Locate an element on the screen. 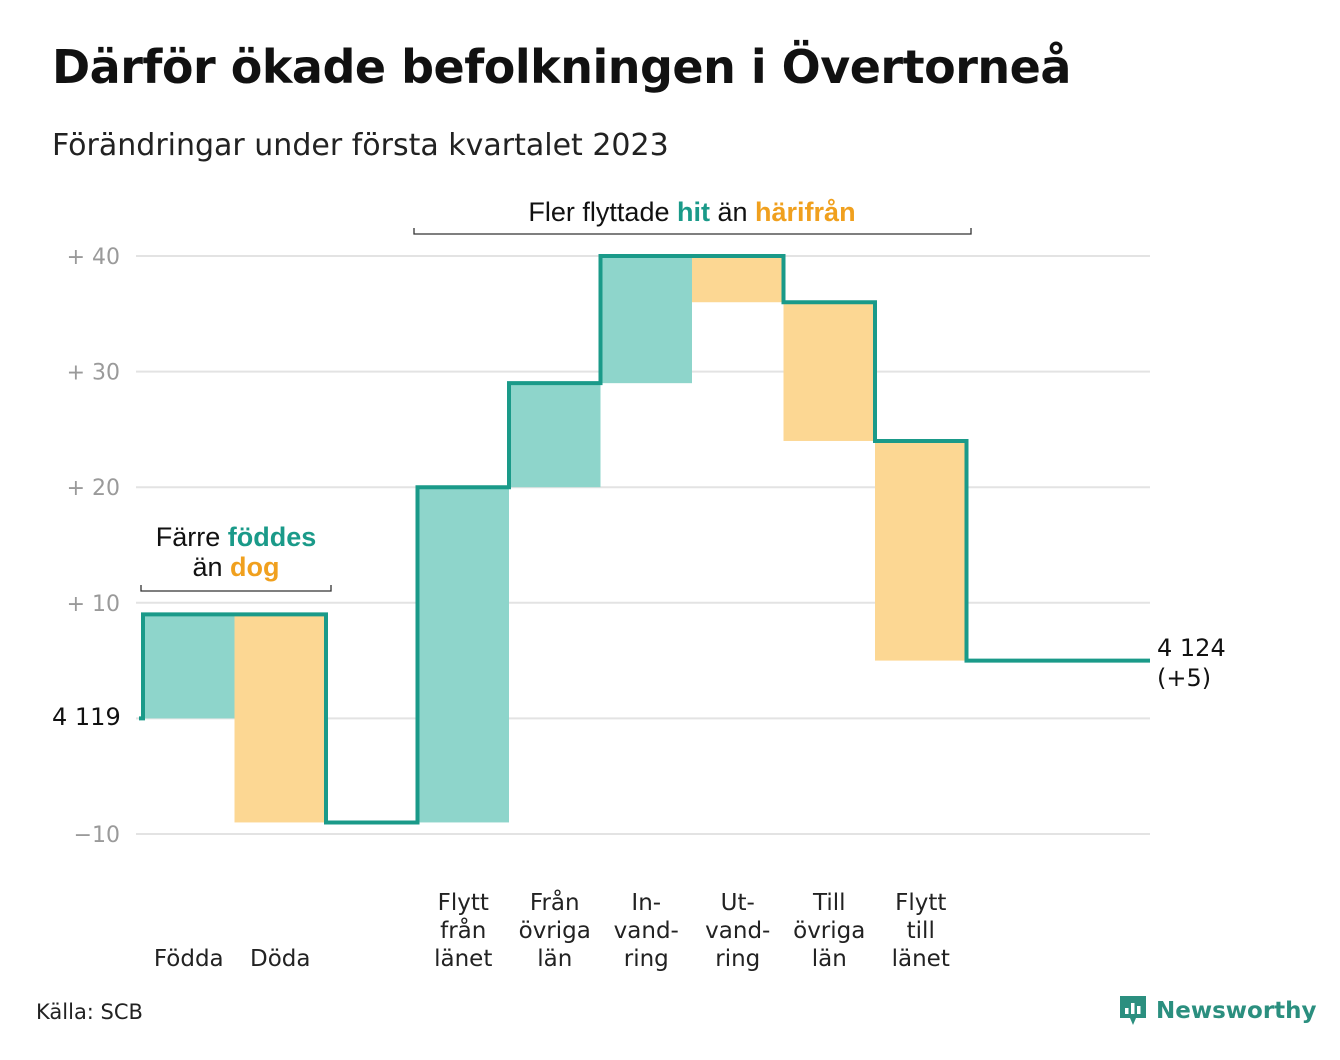 The height and width of the screenshot is (1060, 1340). end-value-label: 4 124 is located at coordinates (1191, 648).